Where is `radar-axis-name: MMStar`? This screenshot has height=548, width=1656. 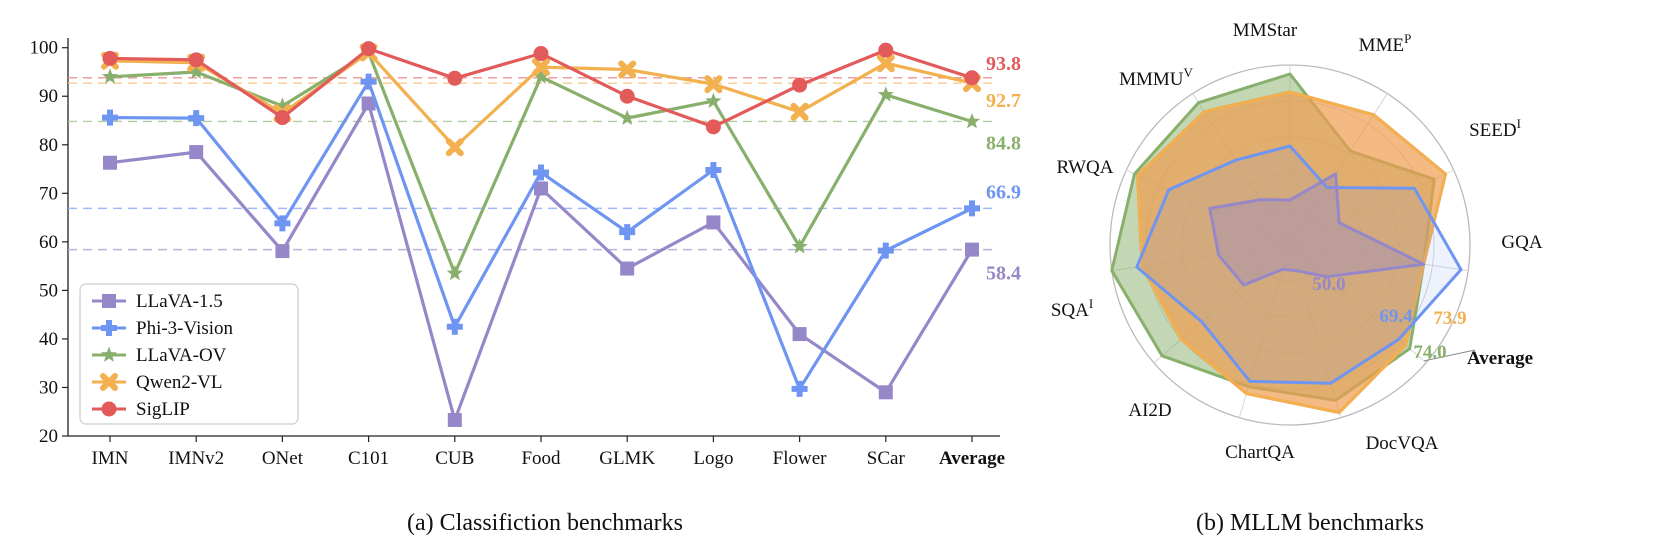
radar-axis-name: MMStar is located at coordinates (1265, 30).